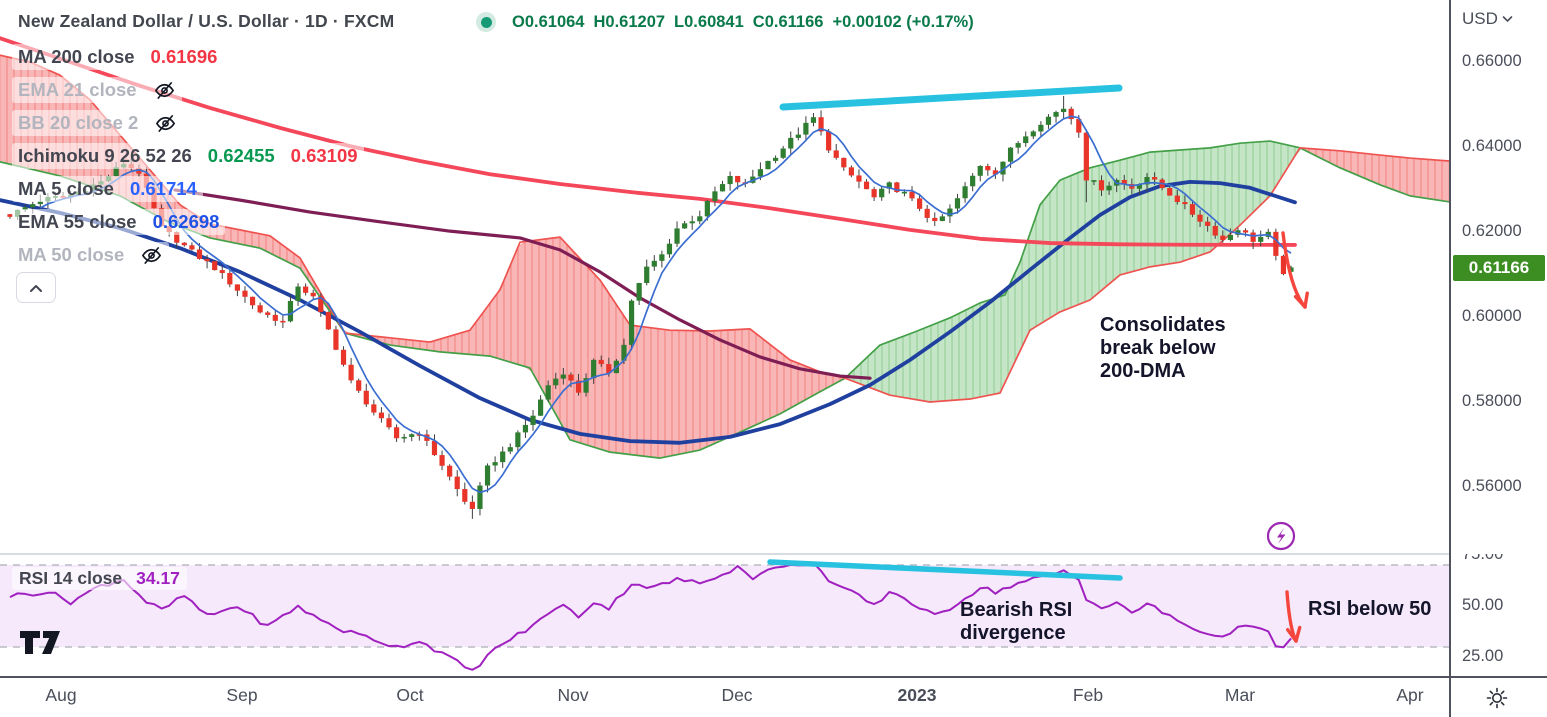 The height and width of the screenshot is (717, 1547). I want to click on annotation-rsi-below-50: RSI below 50, so click(1370, 609).